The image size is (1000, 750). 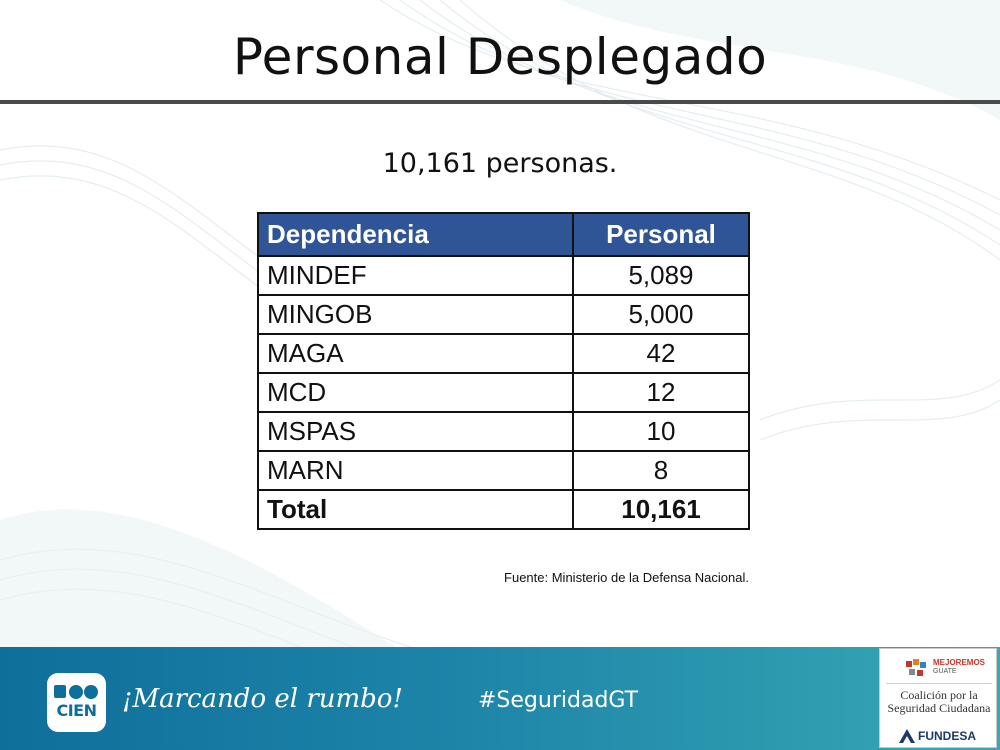 I want to click on footer-bar, so click(x=500, y=698).